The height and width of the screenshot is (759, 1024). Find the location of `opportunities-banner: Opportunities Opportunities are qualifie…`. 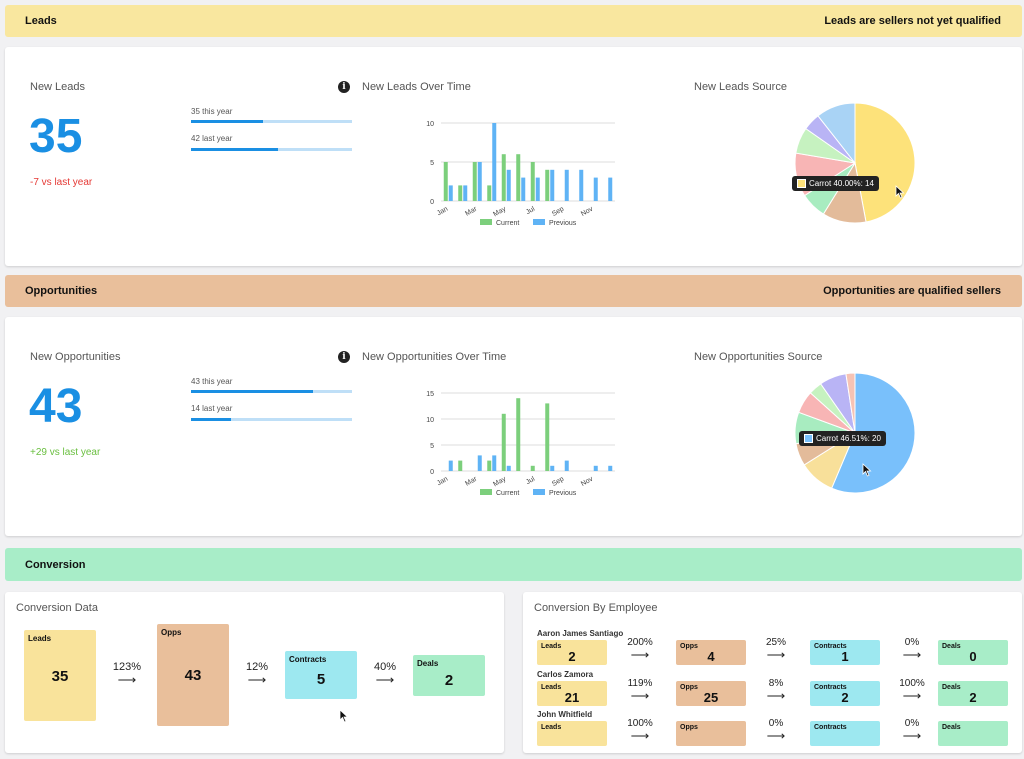

opportunities-banner: Opportunities Opportunities are qualifie… is located at coordinates (513, 291).